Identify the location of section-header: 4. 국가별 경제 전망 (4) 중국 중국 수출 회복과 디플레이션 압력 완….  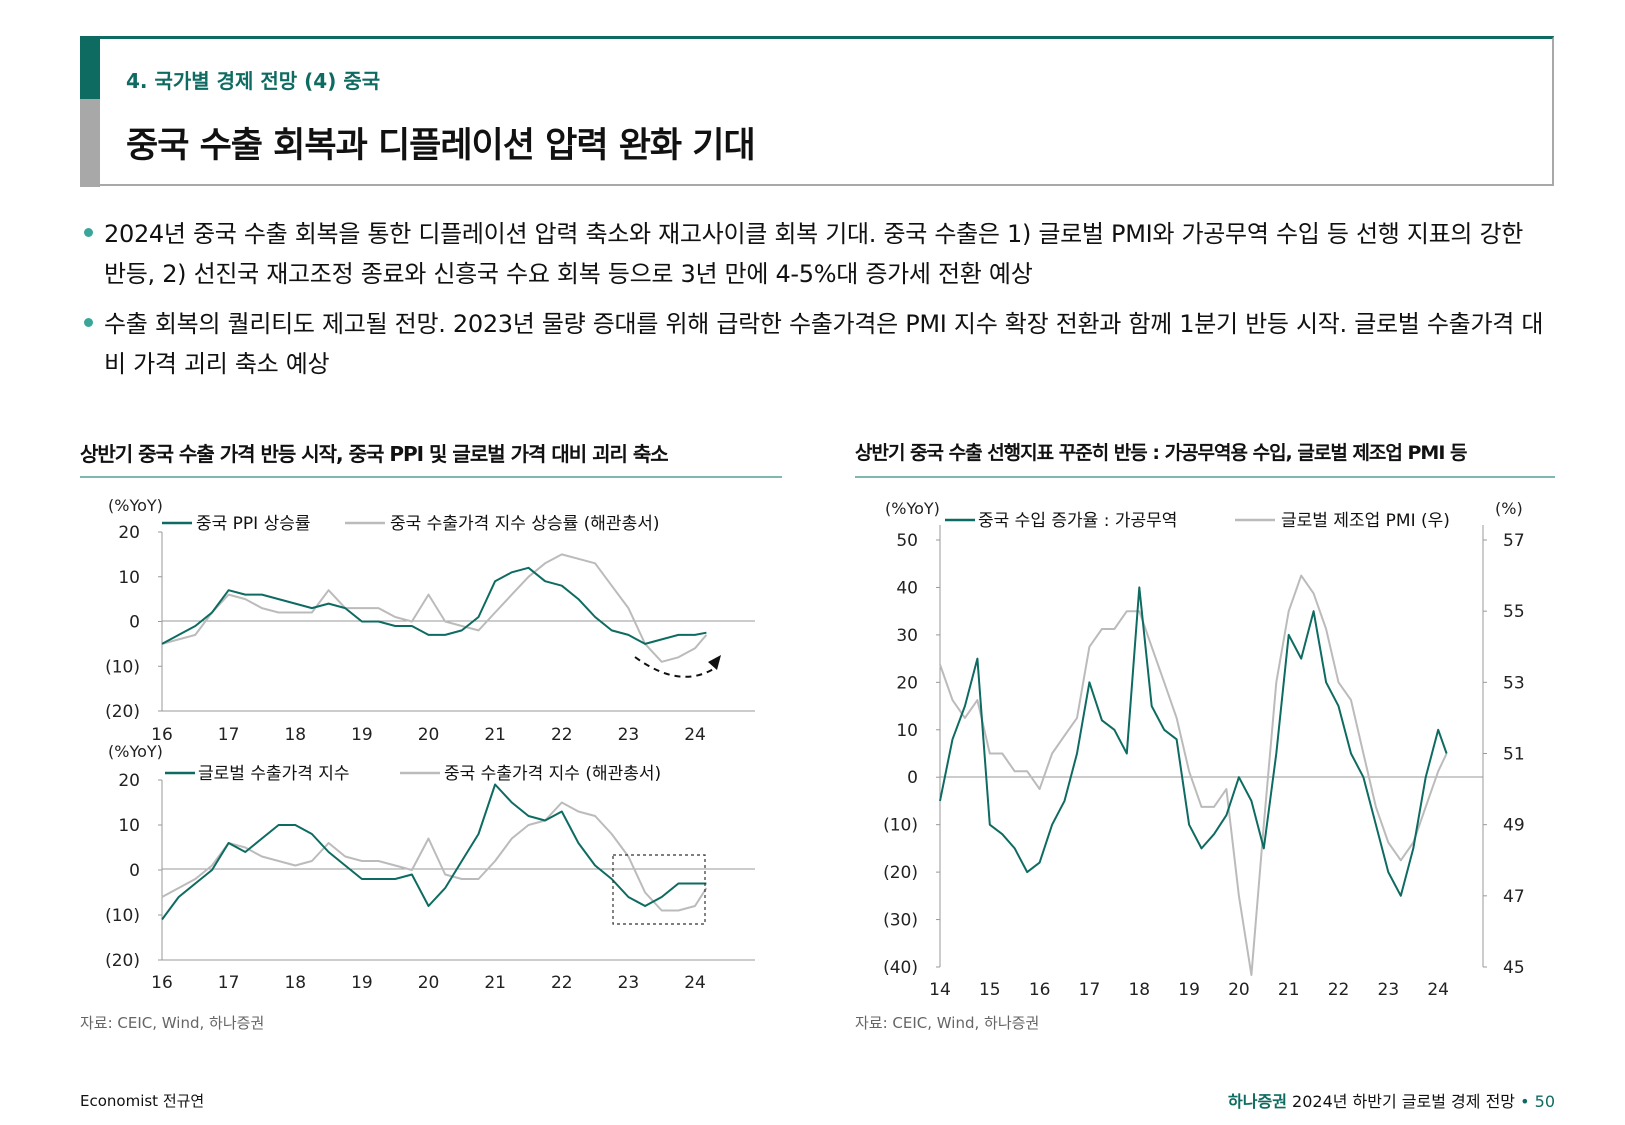
(817, 111).